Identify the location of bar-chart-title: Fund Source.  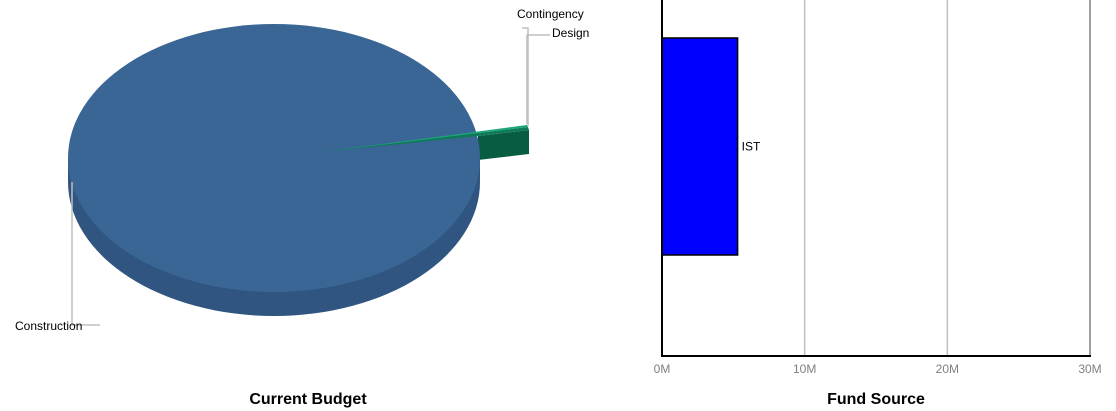
(876, 399).